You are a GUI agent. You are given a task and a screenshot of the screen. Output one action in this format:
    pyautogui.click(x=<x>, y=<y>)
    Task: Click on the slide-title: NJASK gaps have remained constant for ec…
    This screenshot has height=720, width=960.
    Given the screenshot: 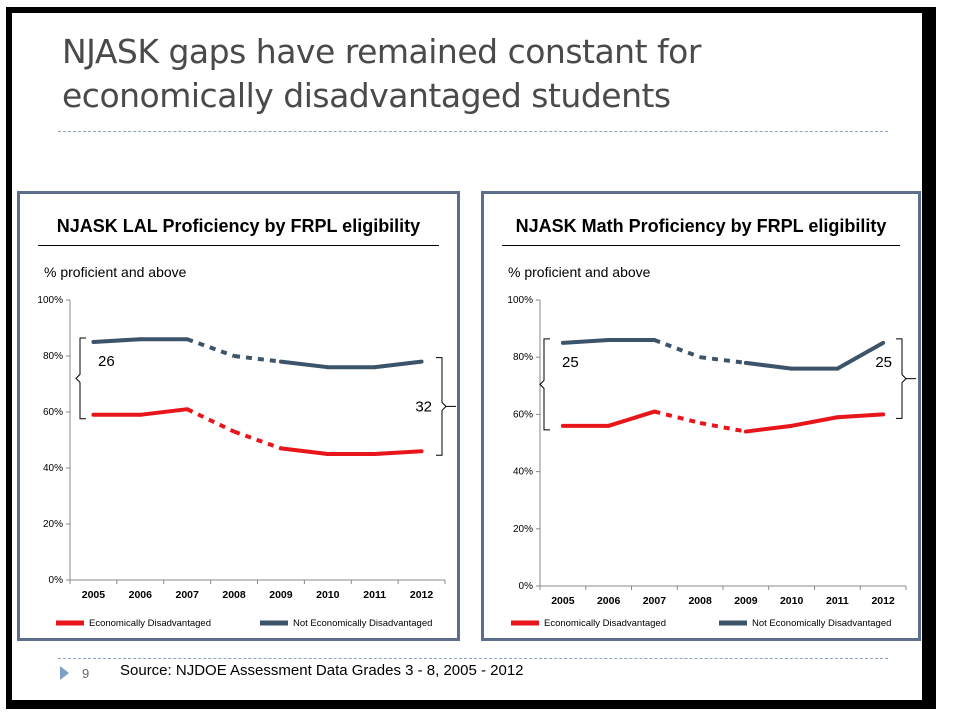 What is the action you would take?
    pyautogui.click(x=452, y=74)
    